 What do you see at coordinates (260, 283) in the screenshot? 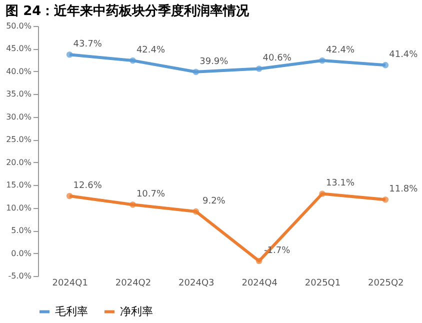
I see `x-tick-label: 2024Q4` at bounding box center [260, 283].